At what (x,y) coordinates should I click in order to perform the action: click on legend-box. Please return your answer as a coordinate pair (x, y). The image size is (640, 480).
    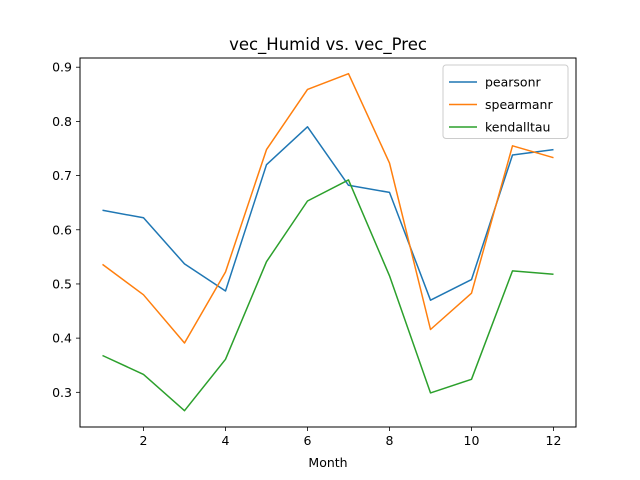
    Looking at the image, I should click on (505, 101).